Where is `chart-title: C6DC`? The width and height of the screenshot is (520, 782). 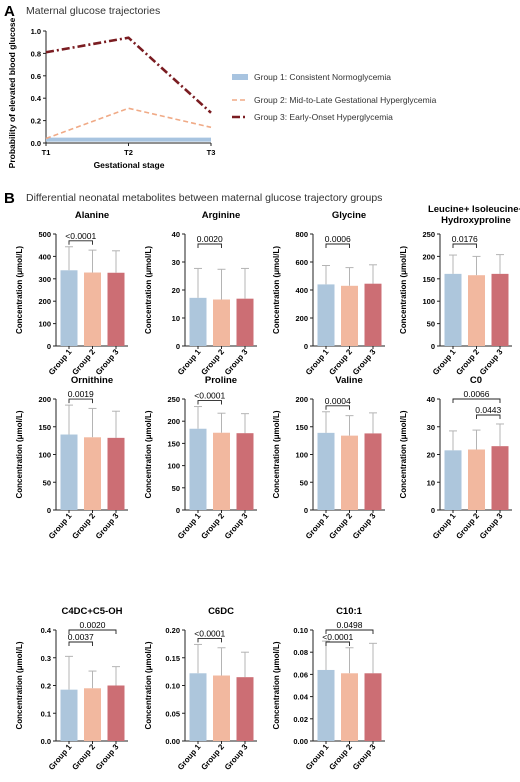
chart-title: C6DC is located at coordinates (221, 611).